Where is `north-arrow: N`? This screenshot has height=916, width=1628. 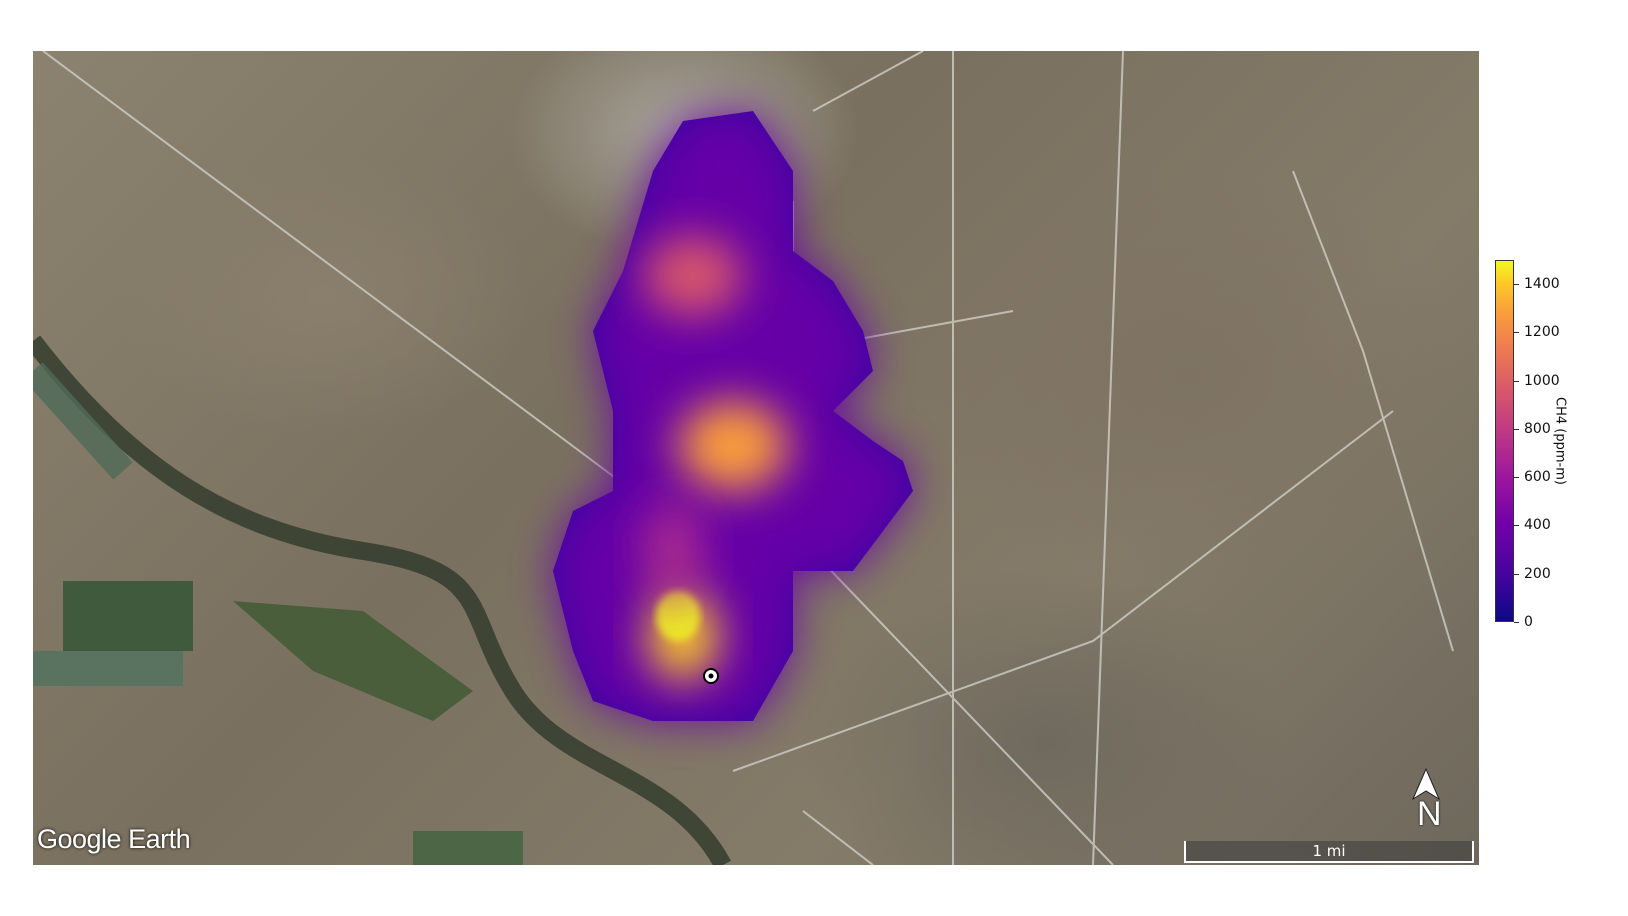
north-arrow: N is located at coordinates (1431, 802).